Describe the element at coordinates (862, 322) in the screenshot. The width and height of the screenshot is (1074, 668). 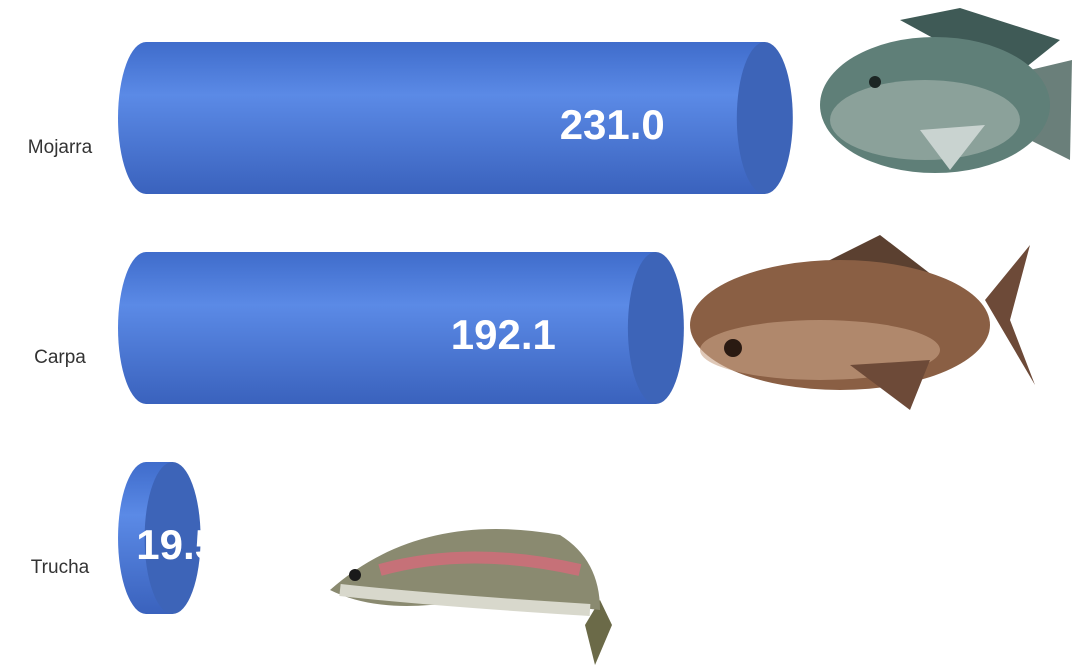
I see `fish-carp` at that location.